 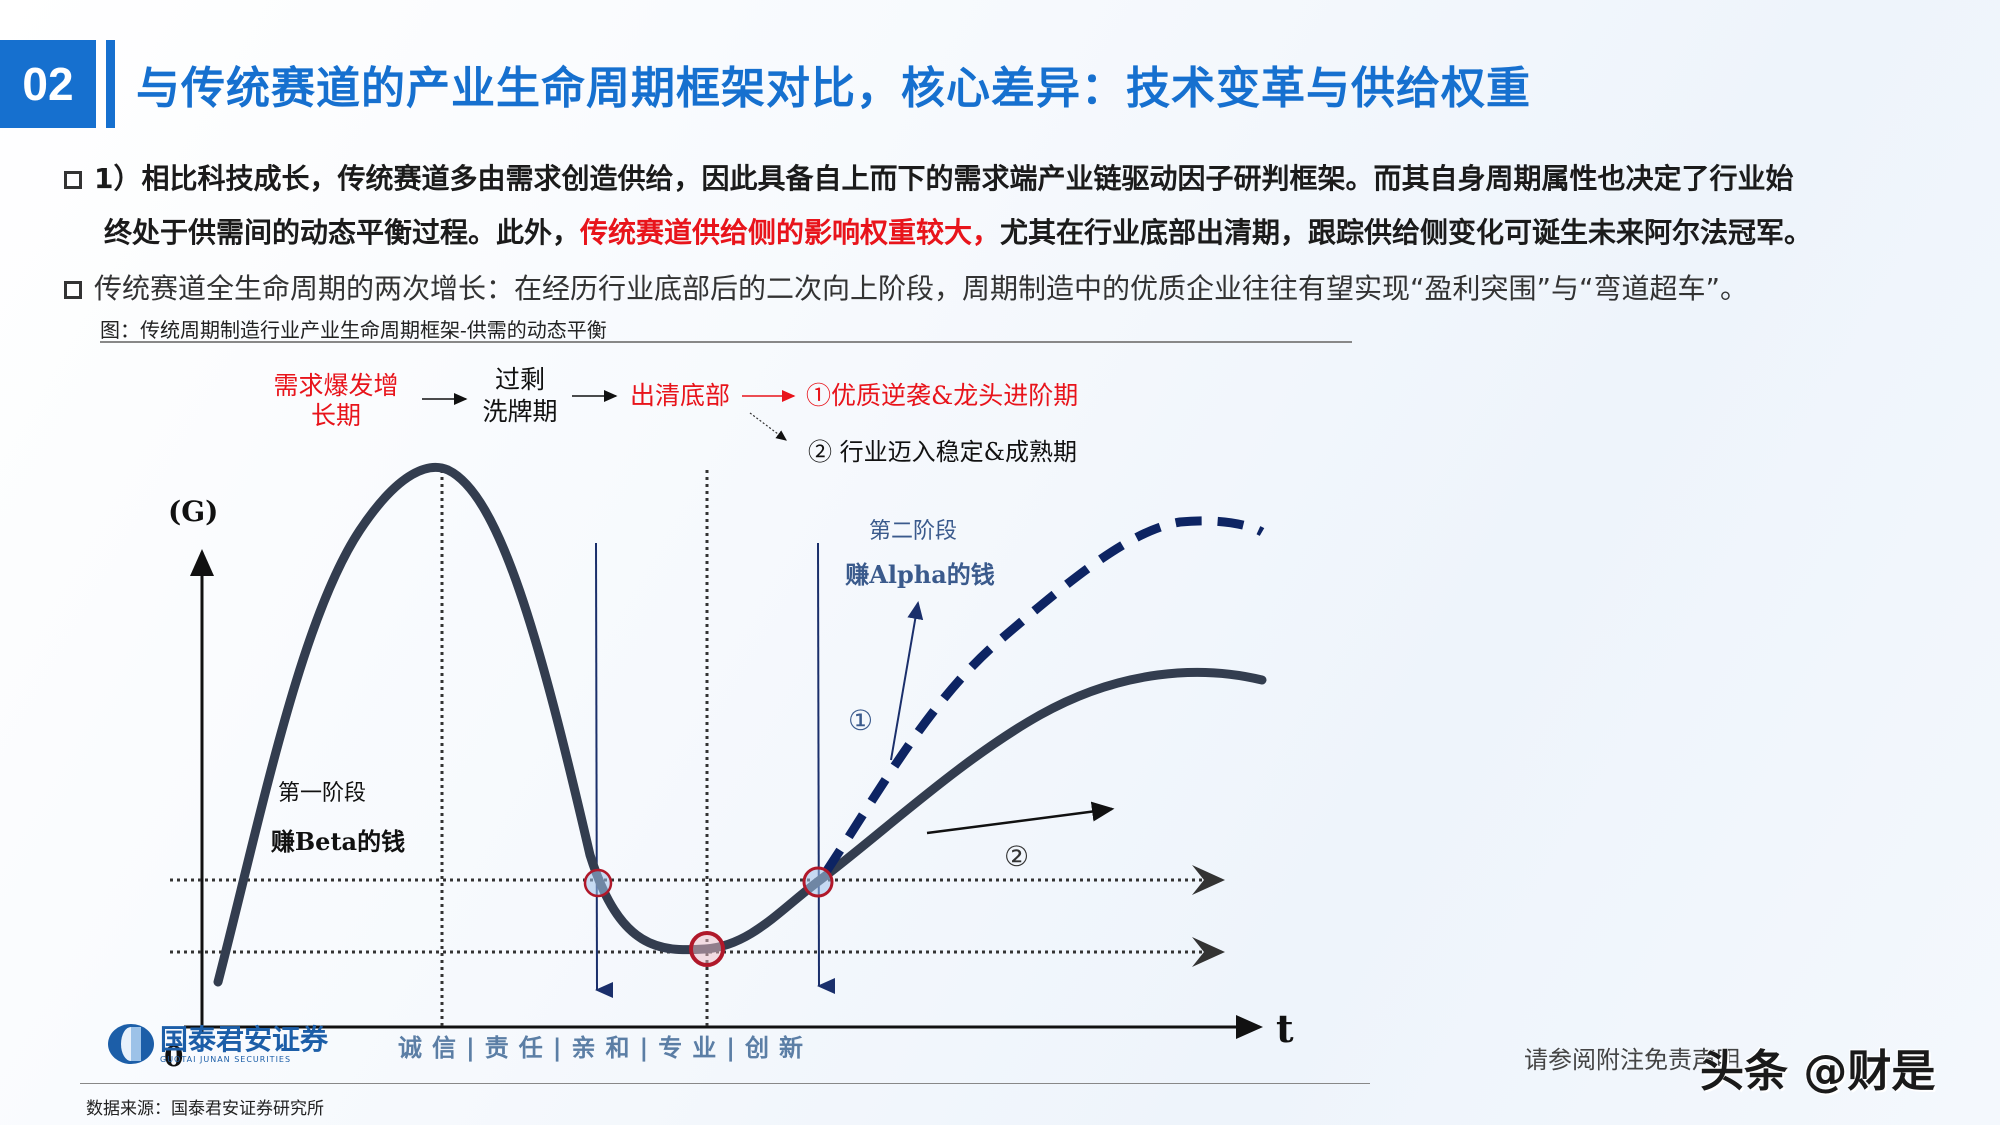 I want to click on origin-label: 0, so click(x=173, y=1056).